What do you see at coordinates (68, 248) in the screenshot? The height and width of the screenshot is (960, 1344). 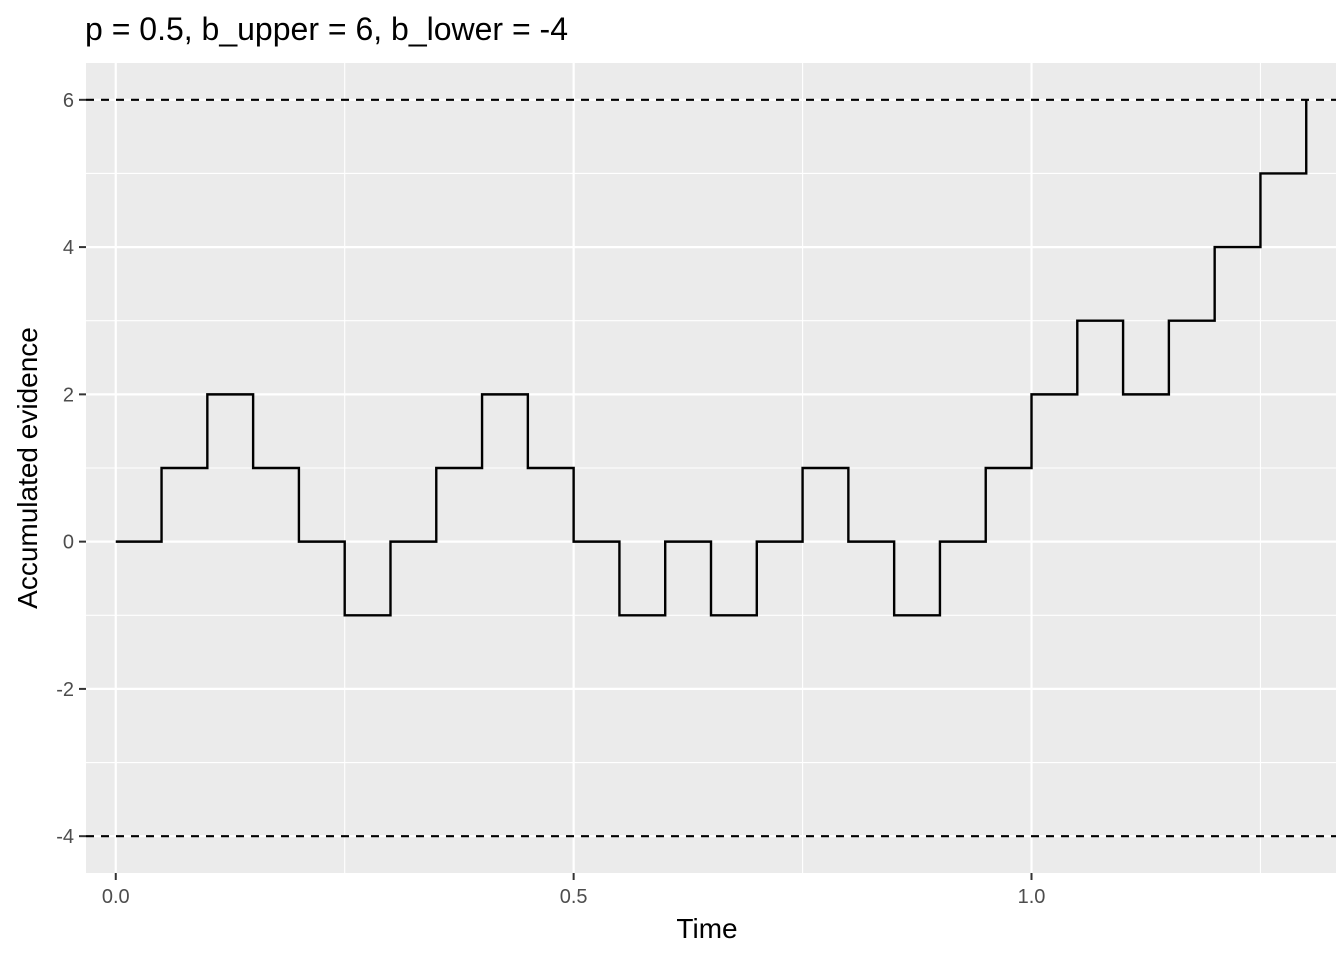 I see `y-tick-label: 4` at bounding box center [68, 248].